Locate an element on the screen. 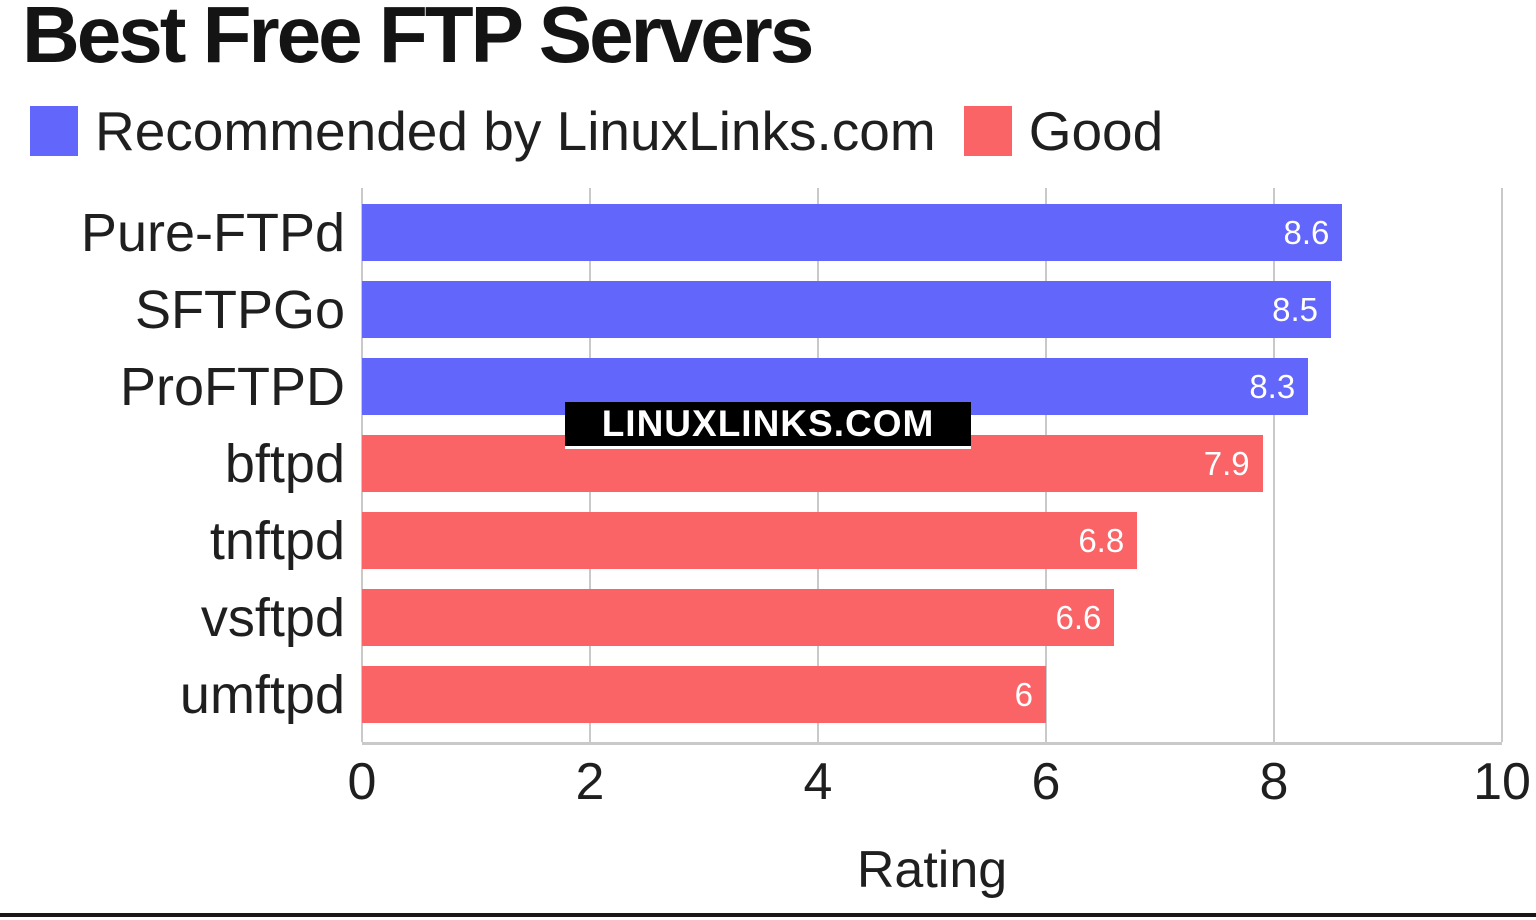 The height and width of the screenshot is (920, 1536). watermark: LINUXLINKS.COM is located at coordinates (768, 425).